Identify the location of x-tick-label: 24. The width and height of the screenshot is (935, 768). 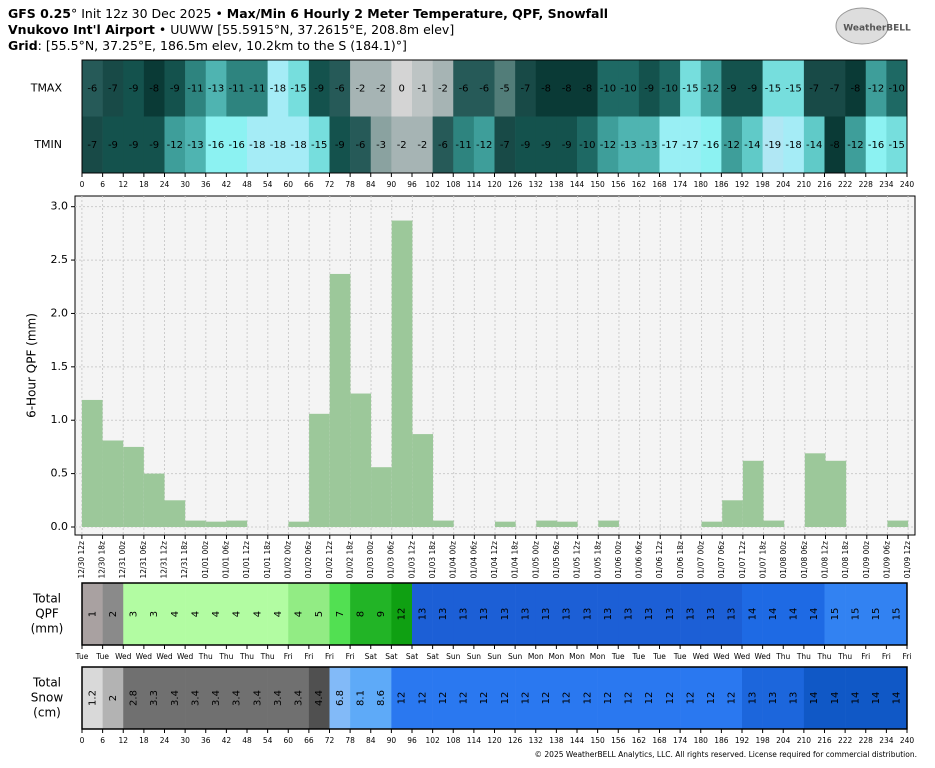
(165, 184).